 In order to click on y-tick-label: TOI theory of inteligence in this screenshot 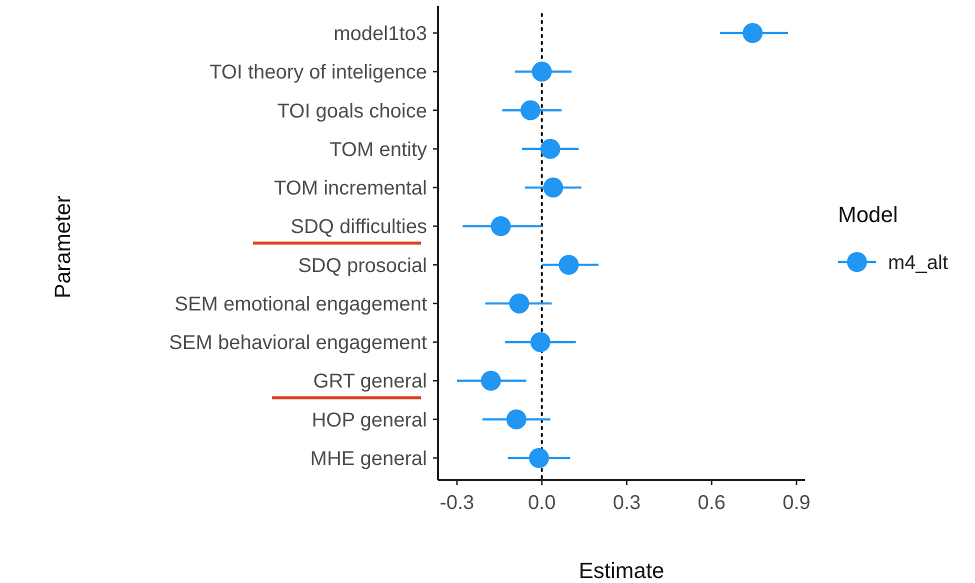, I will do `click(318, 73)`.